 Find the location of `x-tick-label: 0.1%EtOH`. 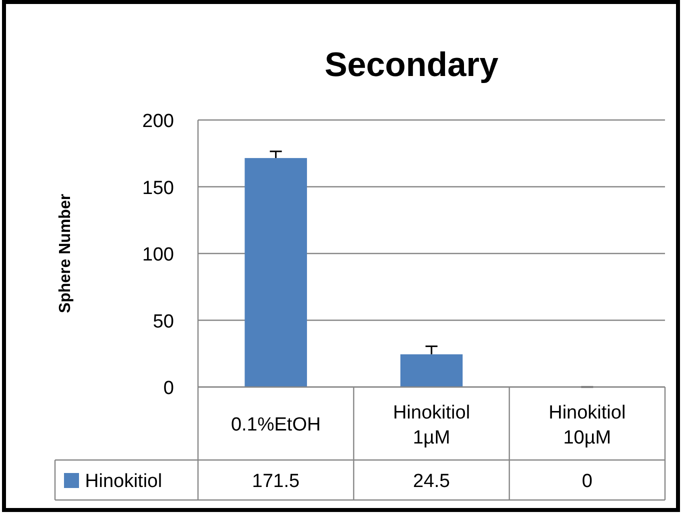

x-tick-label: 0.1%EtOH is located at coordinates (275, 425).